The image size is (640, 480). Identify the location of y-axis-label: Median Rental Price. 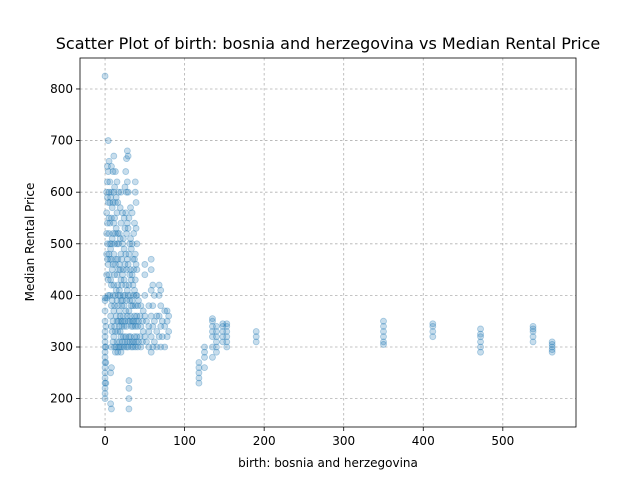
(30, 242).